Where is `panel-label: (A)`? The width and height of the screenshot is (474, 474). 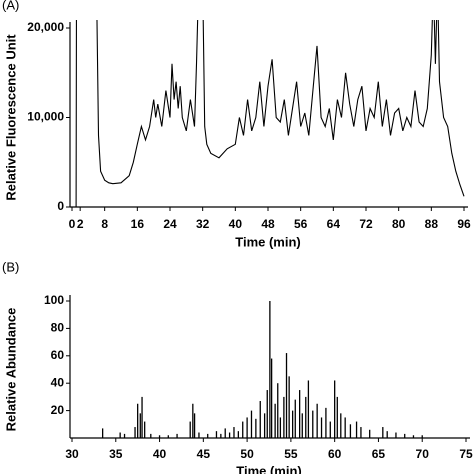
panel-label: (A) is located at coordinates (10, 6).